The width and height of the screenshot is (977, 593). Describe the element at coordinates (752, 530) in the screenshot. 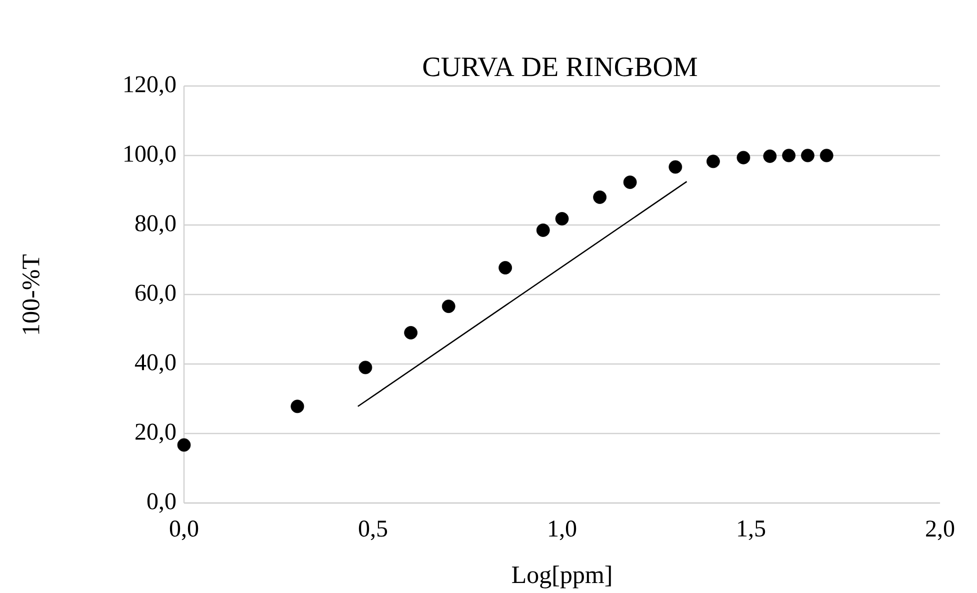

I see `x-tick-label: 1,5` at that location.